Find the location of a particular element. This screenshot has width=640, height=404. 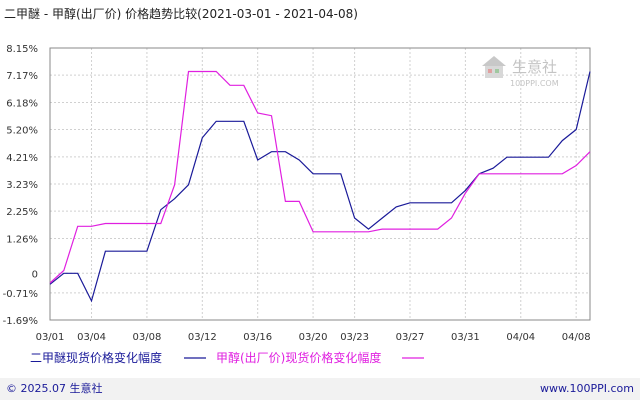

y-tick-label: 2.25% is located at coordinates (22, 212).